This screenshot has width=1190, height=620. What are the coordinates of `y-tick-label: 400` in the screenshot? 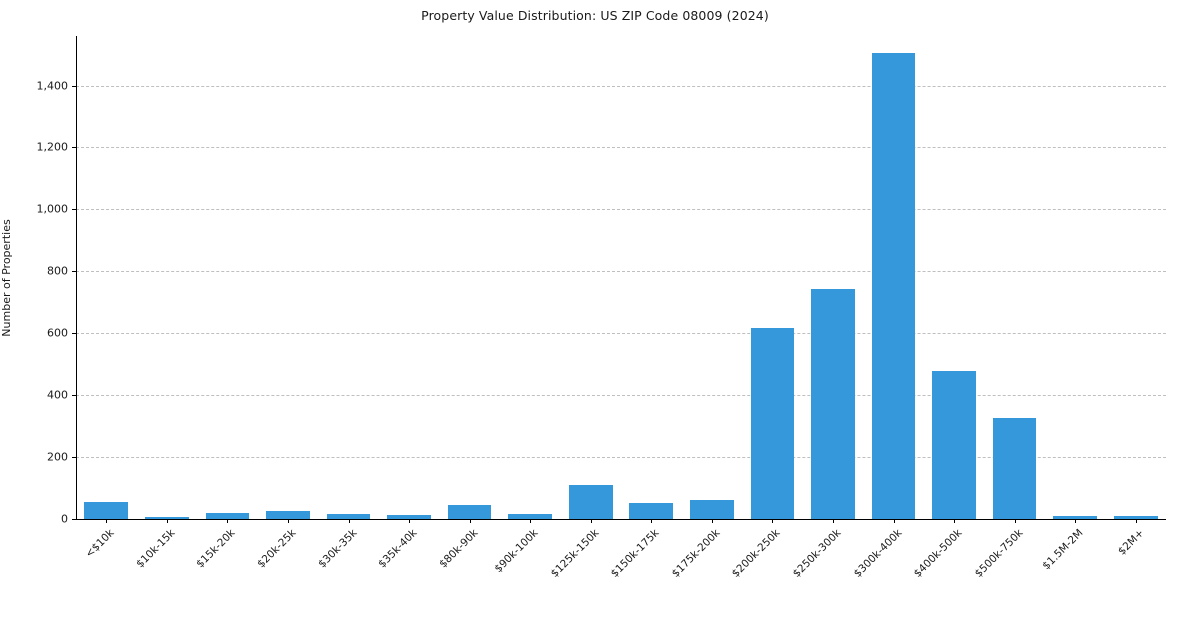 It's located at (57, 395).